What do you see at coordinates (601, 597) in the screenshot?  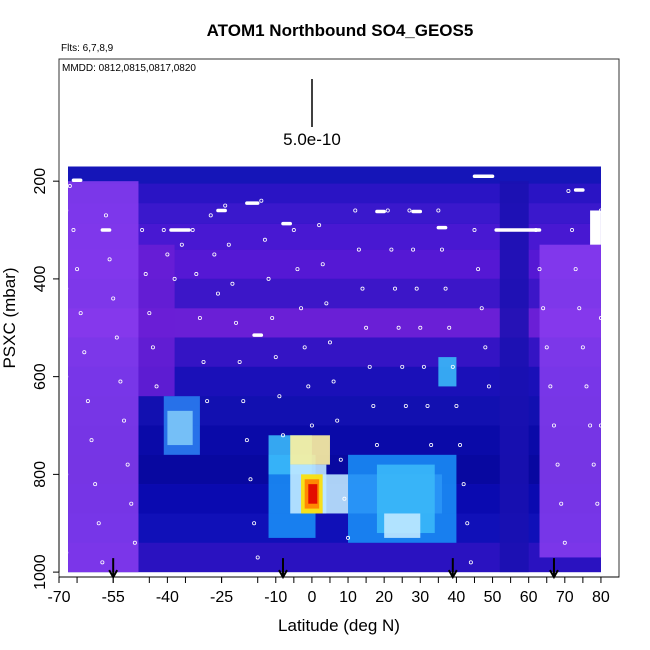 I see `x-tick-label: 80` at bounding box center [601, 597].